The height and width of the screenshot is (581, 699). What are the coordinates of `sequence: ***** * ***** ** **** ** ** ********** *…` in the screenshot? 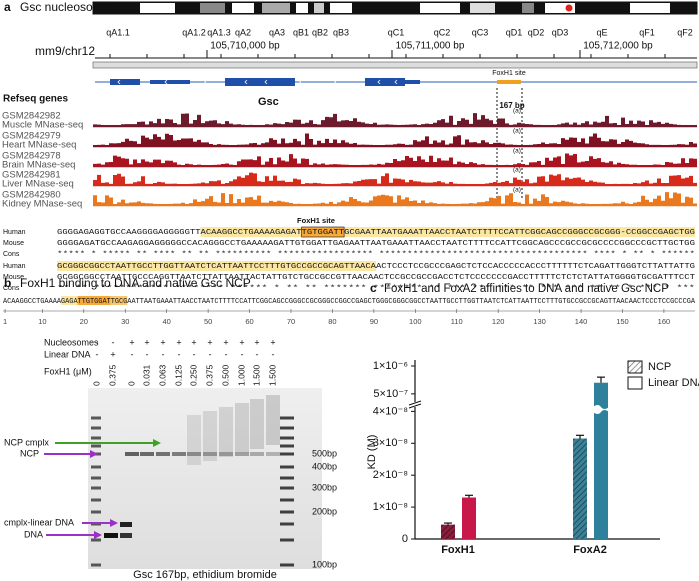 It's located at (376, 255).